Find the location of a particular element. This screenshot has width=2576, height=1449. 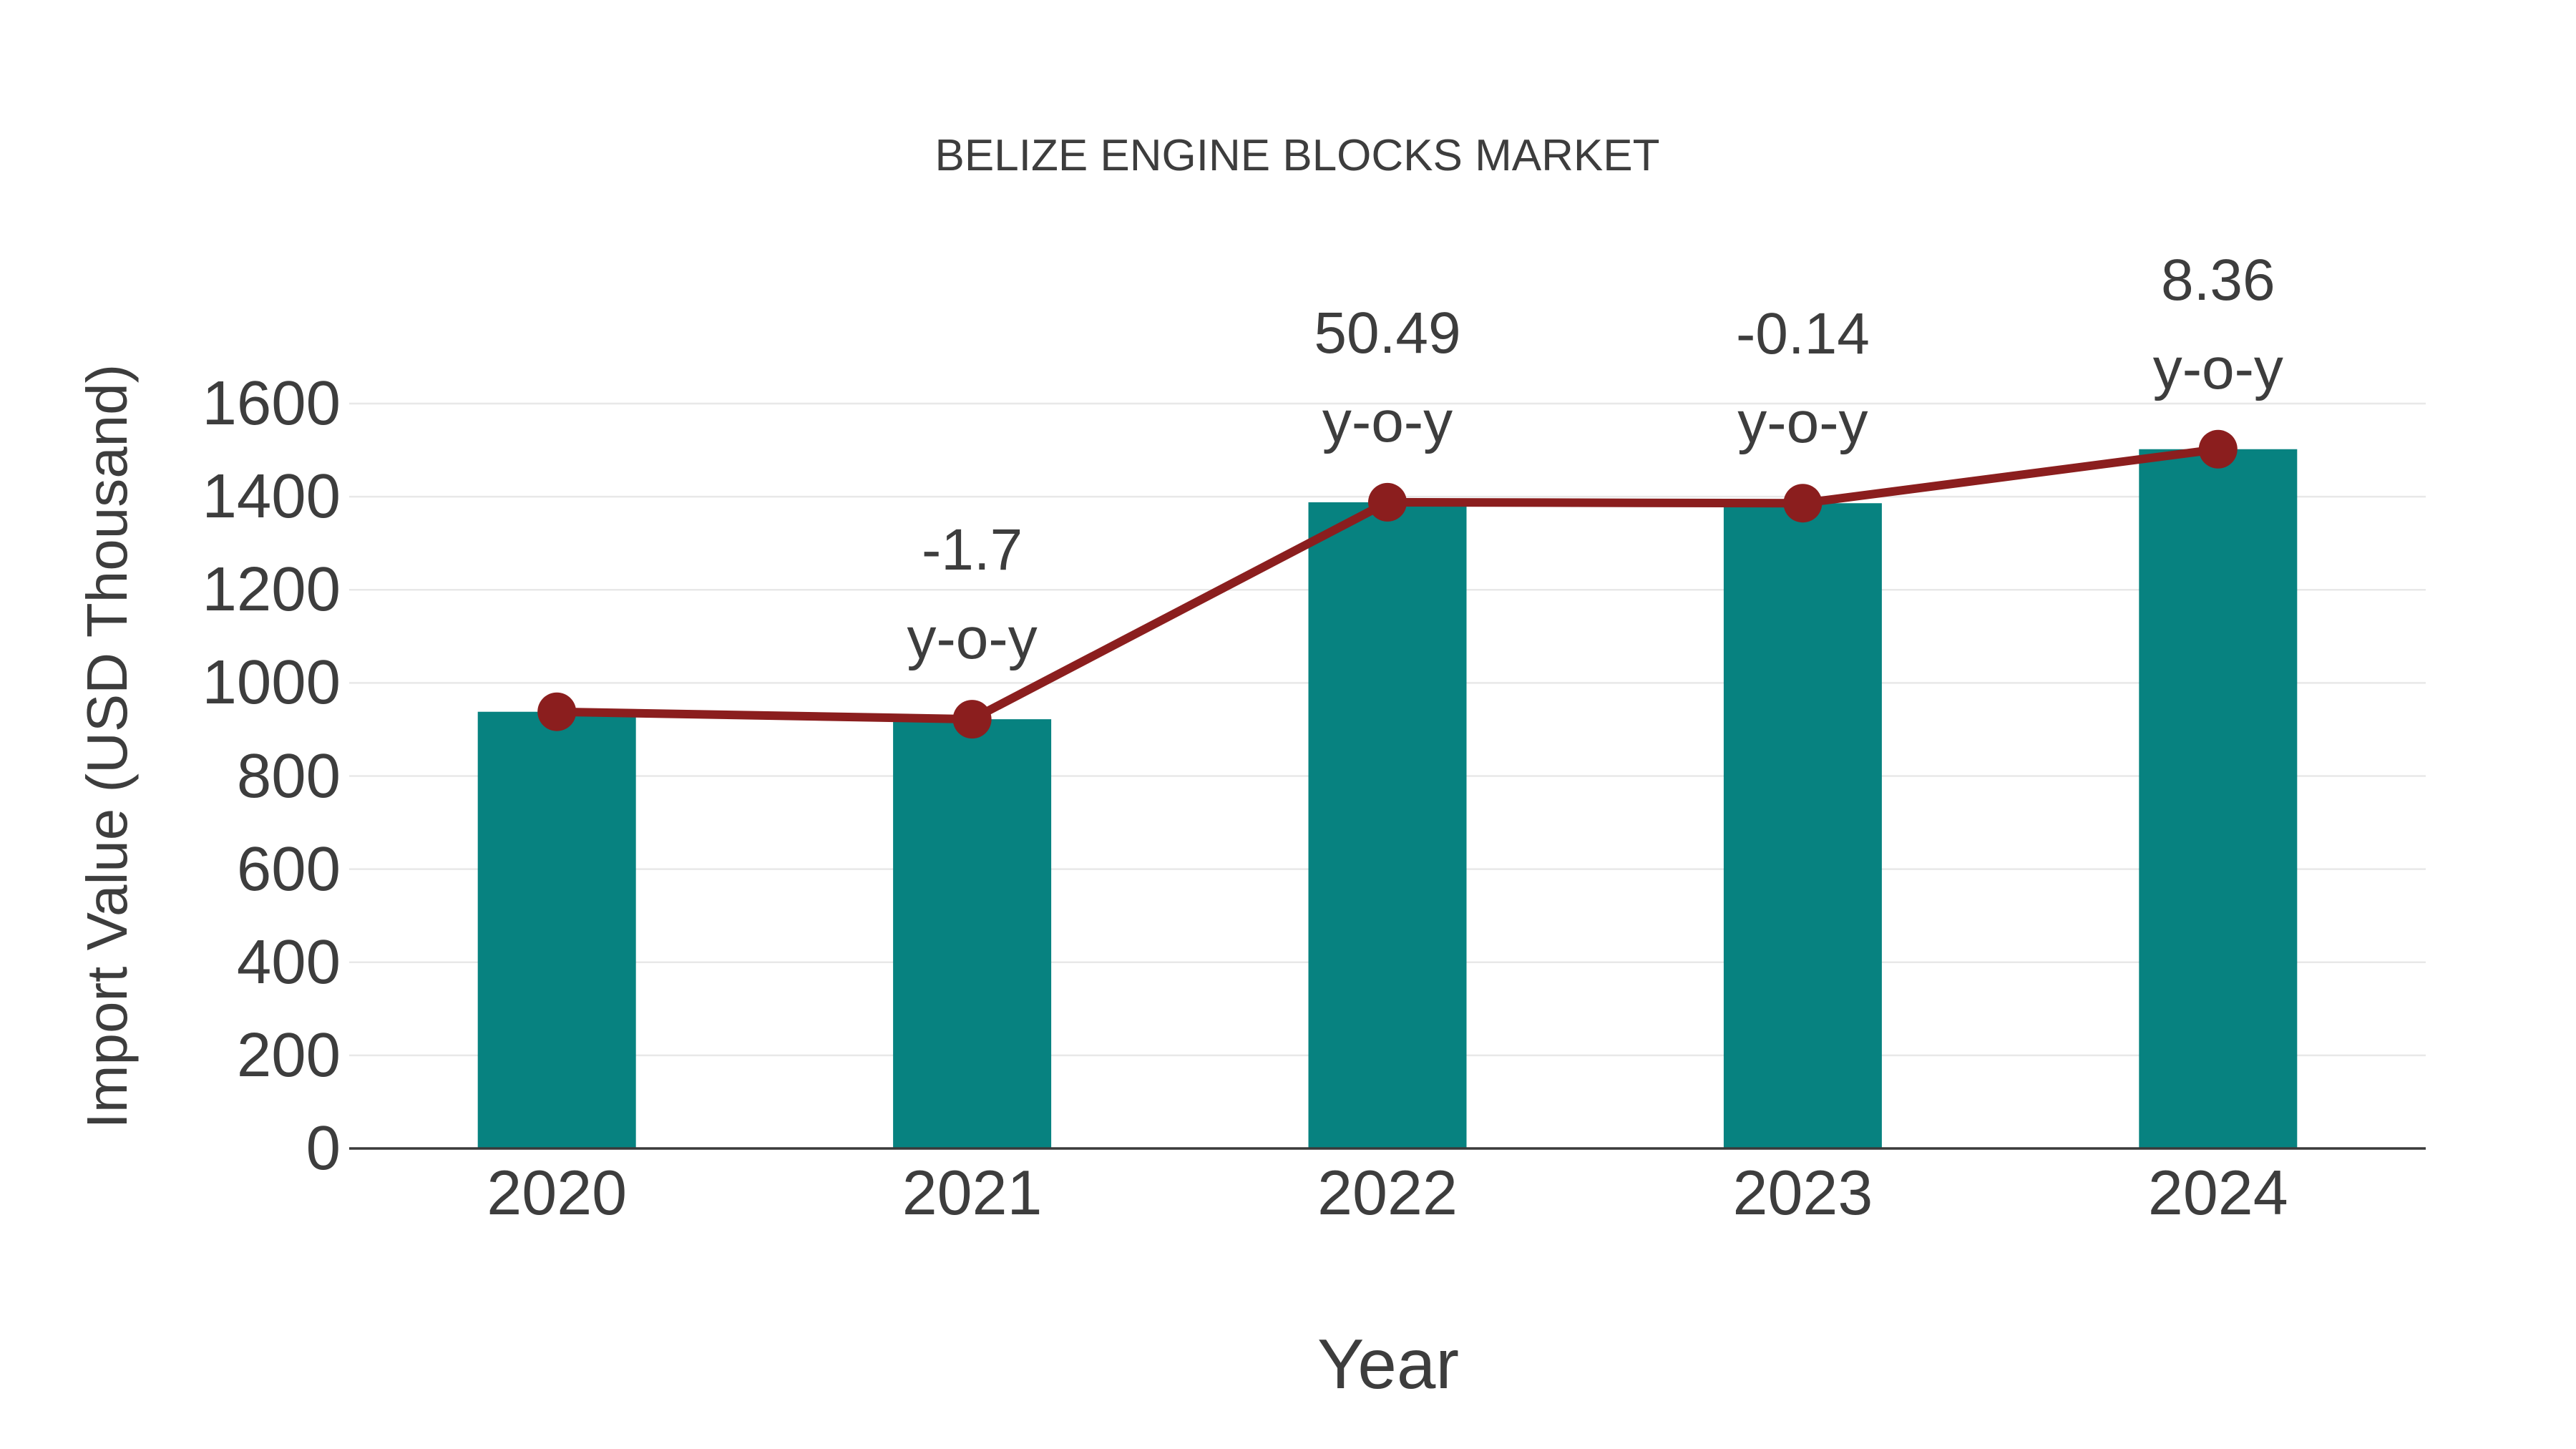

annotation-value-2023: -0.14 is located at coordinates (1802, 334).